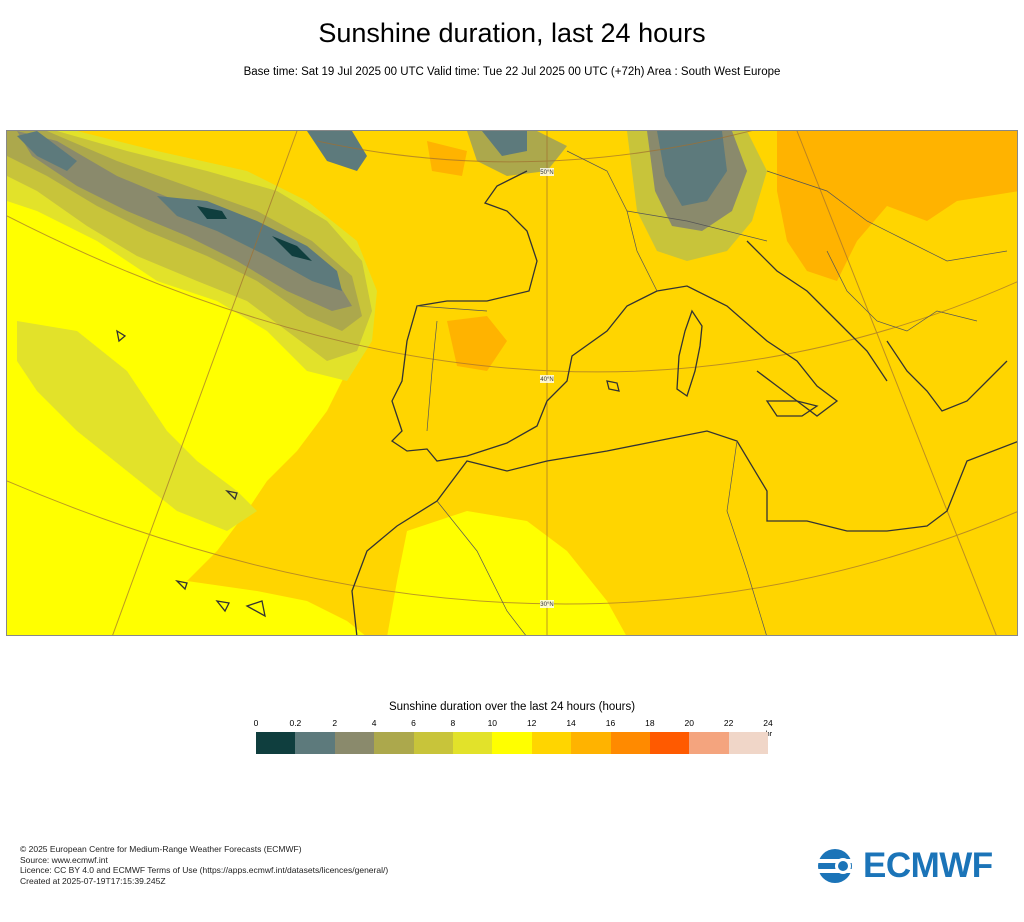 The image size is (1024, 922). Describe the element at coordinates (137, 426) in the screenshot. I see `field-atlantic-west-8-10h` at that location.